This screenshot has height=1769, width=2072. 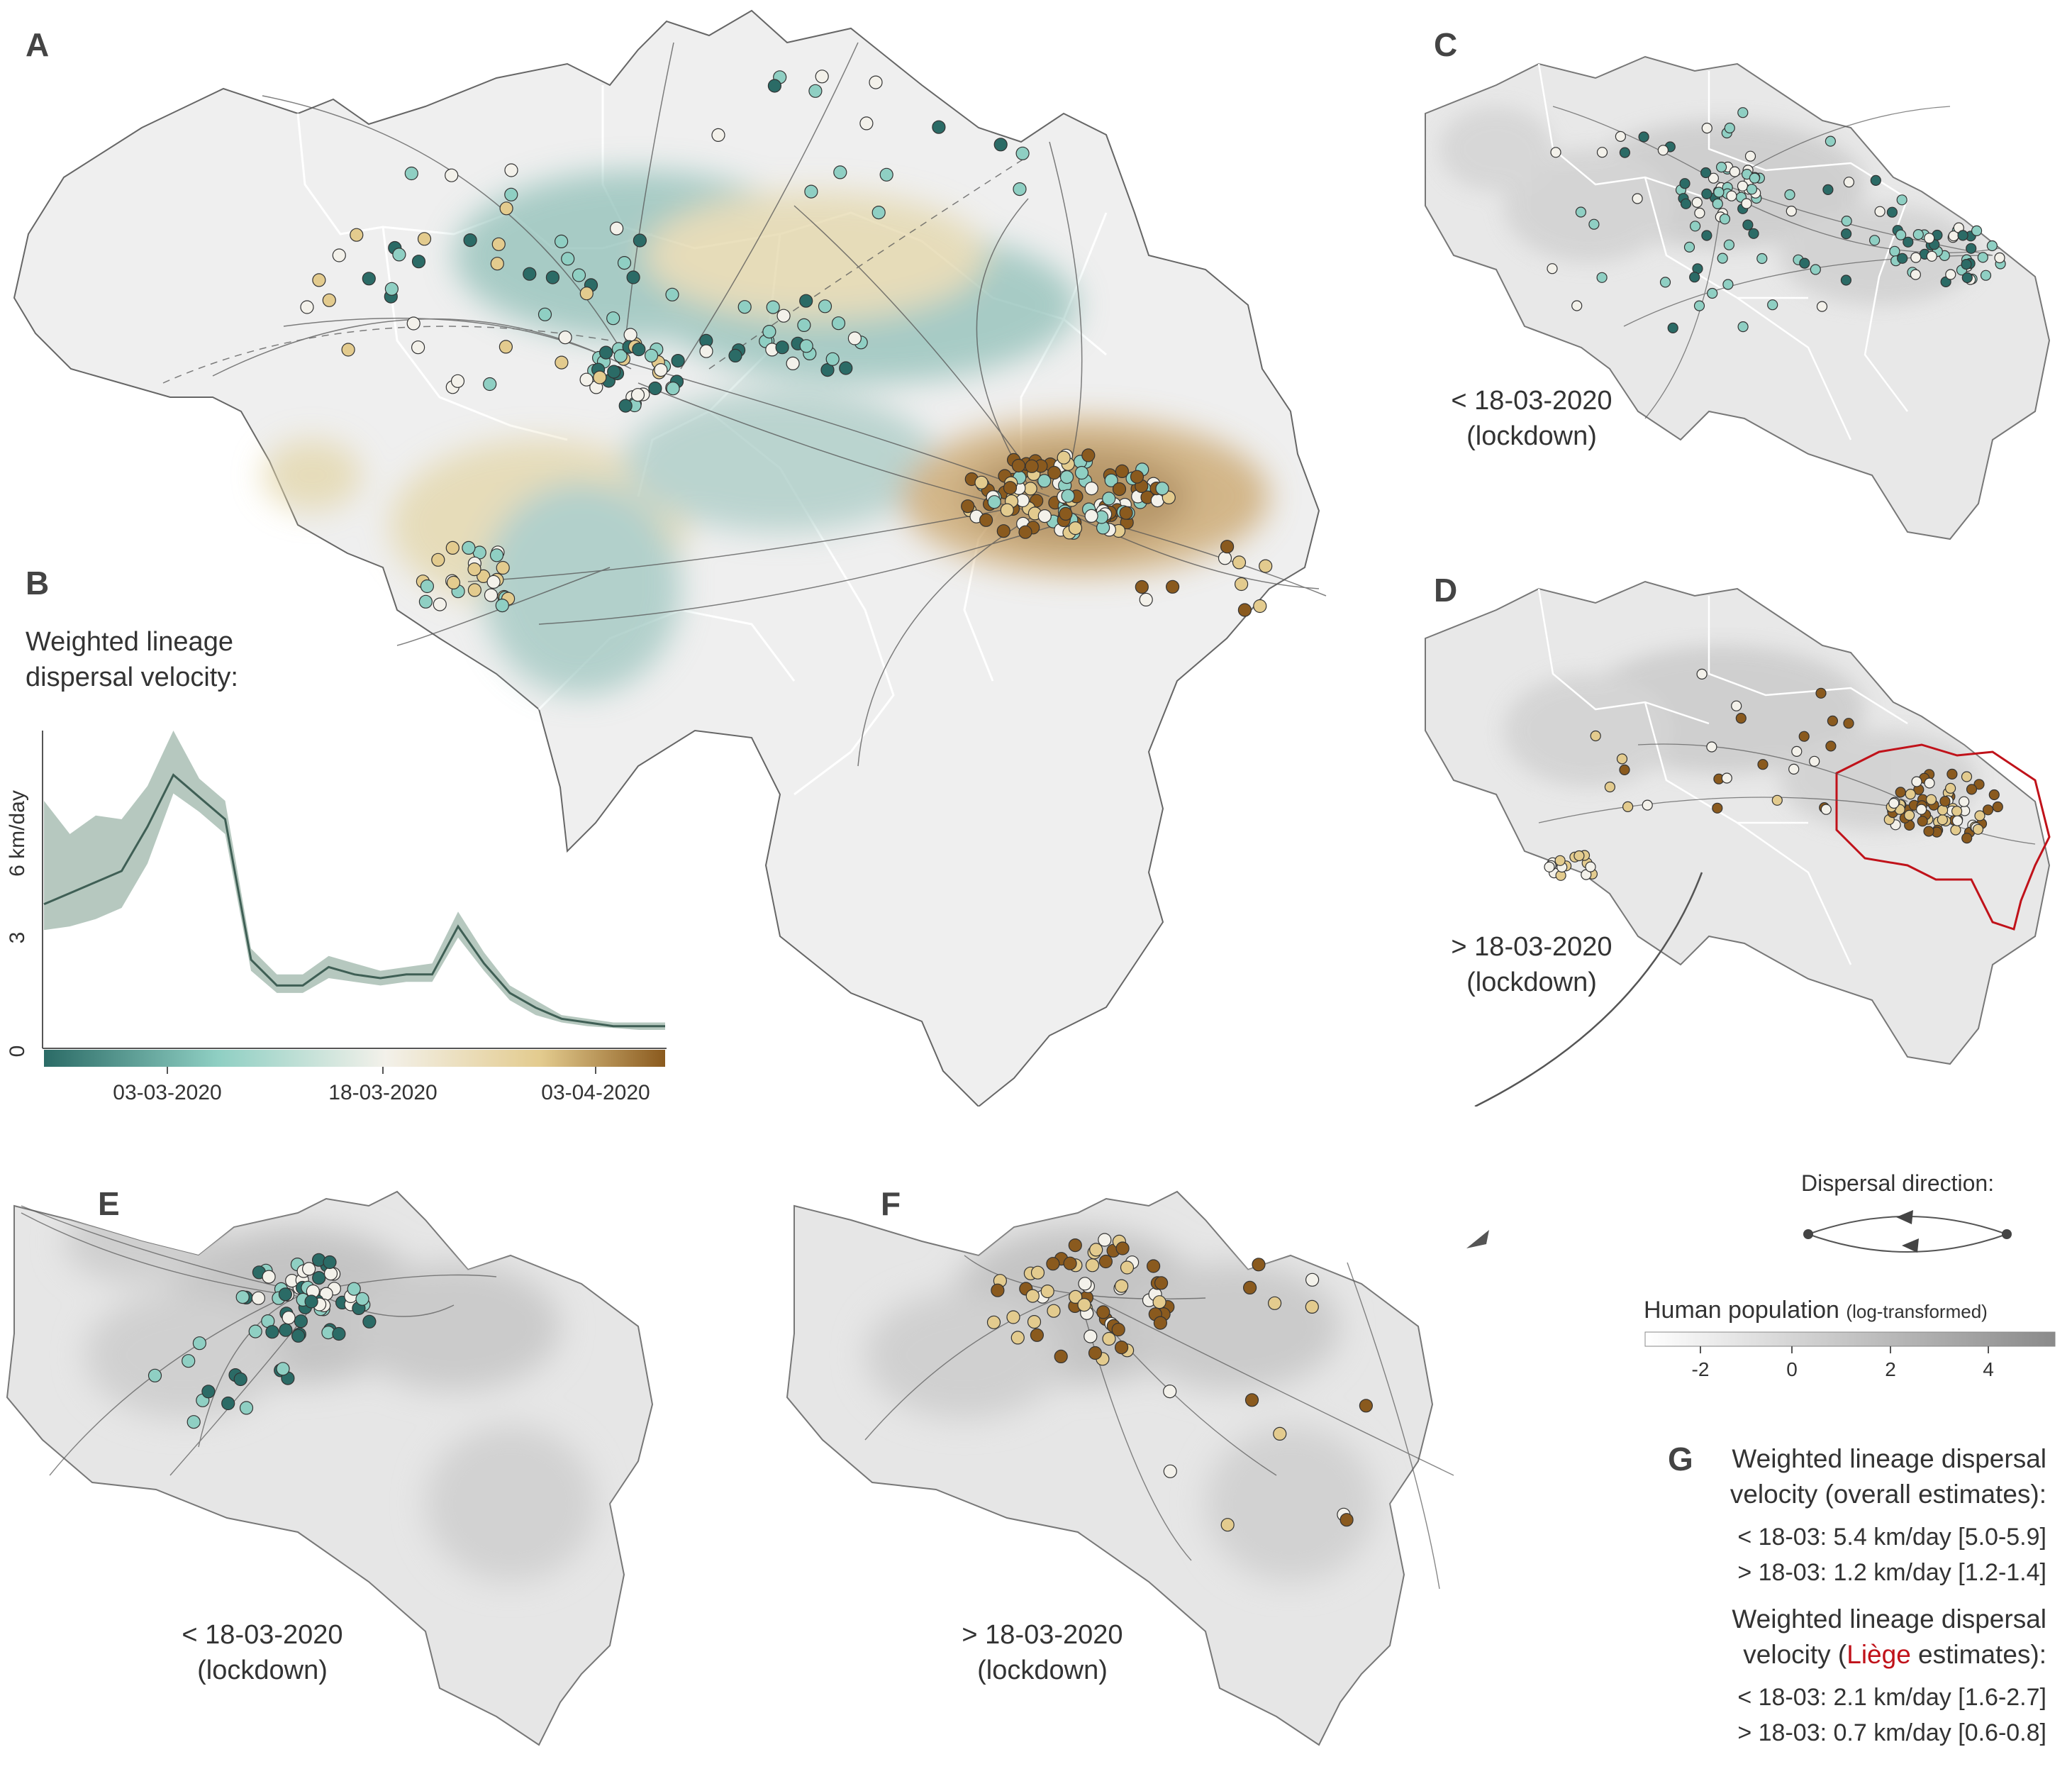 What do you see at coordinates (129, 642) in the screenshot?
I see `velocity-chart-title-line1: Weighted lineage` at bounding box center [129, 642].